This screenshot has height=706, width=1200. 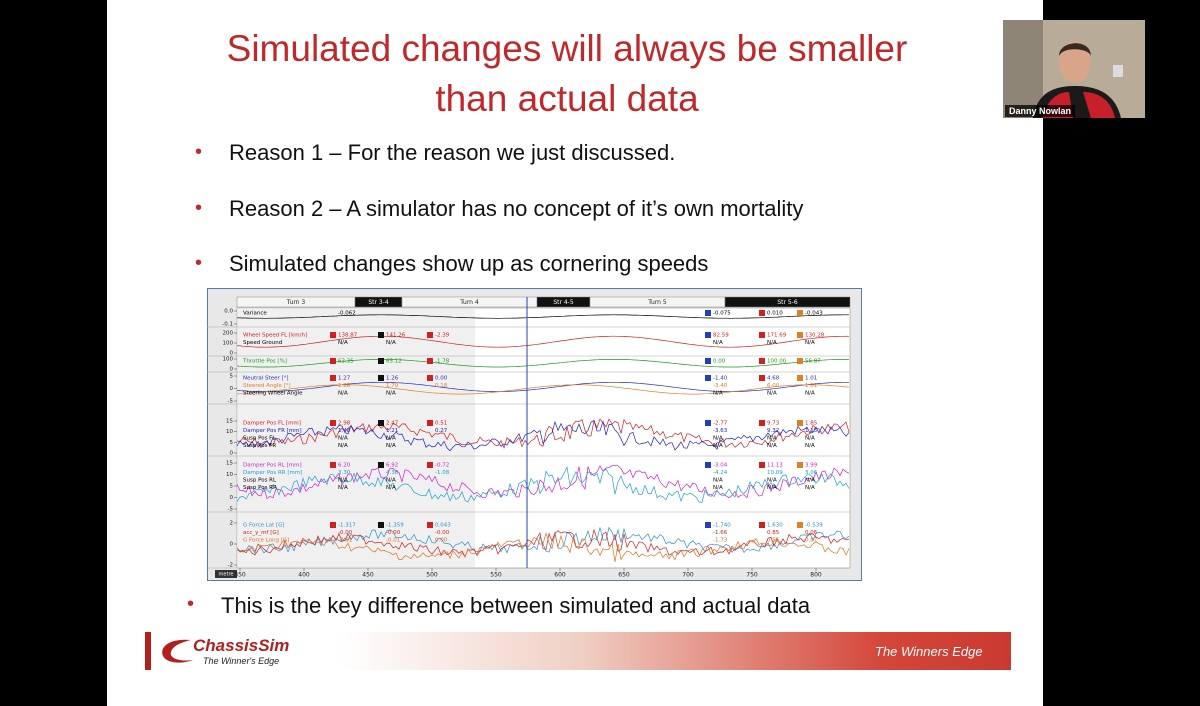 I want to click on channel-value: 4.68, so click(x=773, y=379).